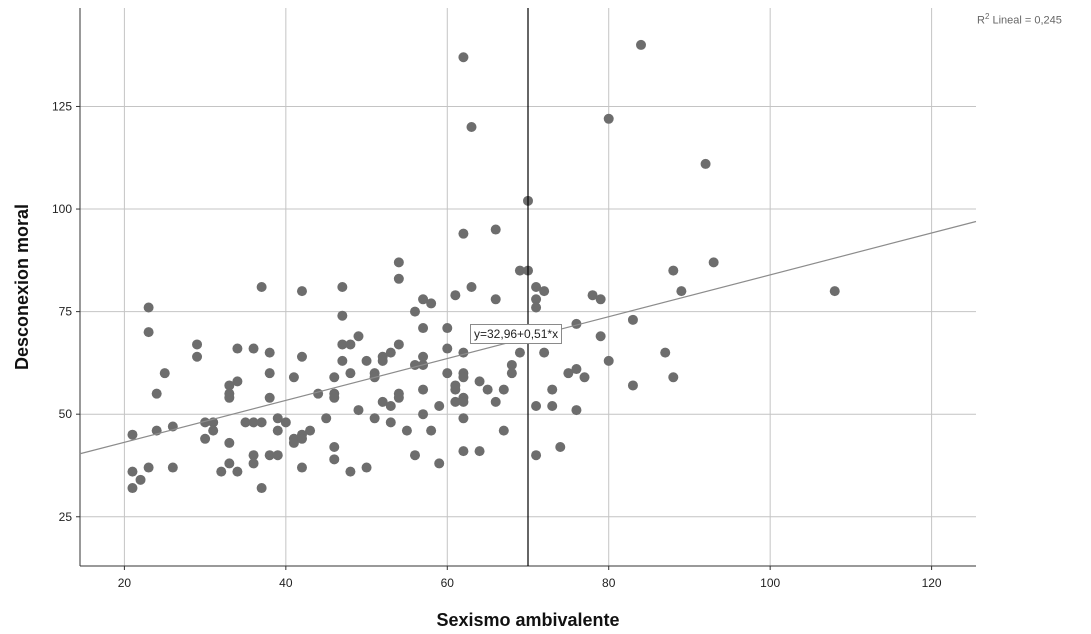 The height and width of the screenshot is (634, 1091). What do you see at coordinates (770, 583) in the screenshot?
I see `x-tick-label: 100` at bounding box center [770, 583].